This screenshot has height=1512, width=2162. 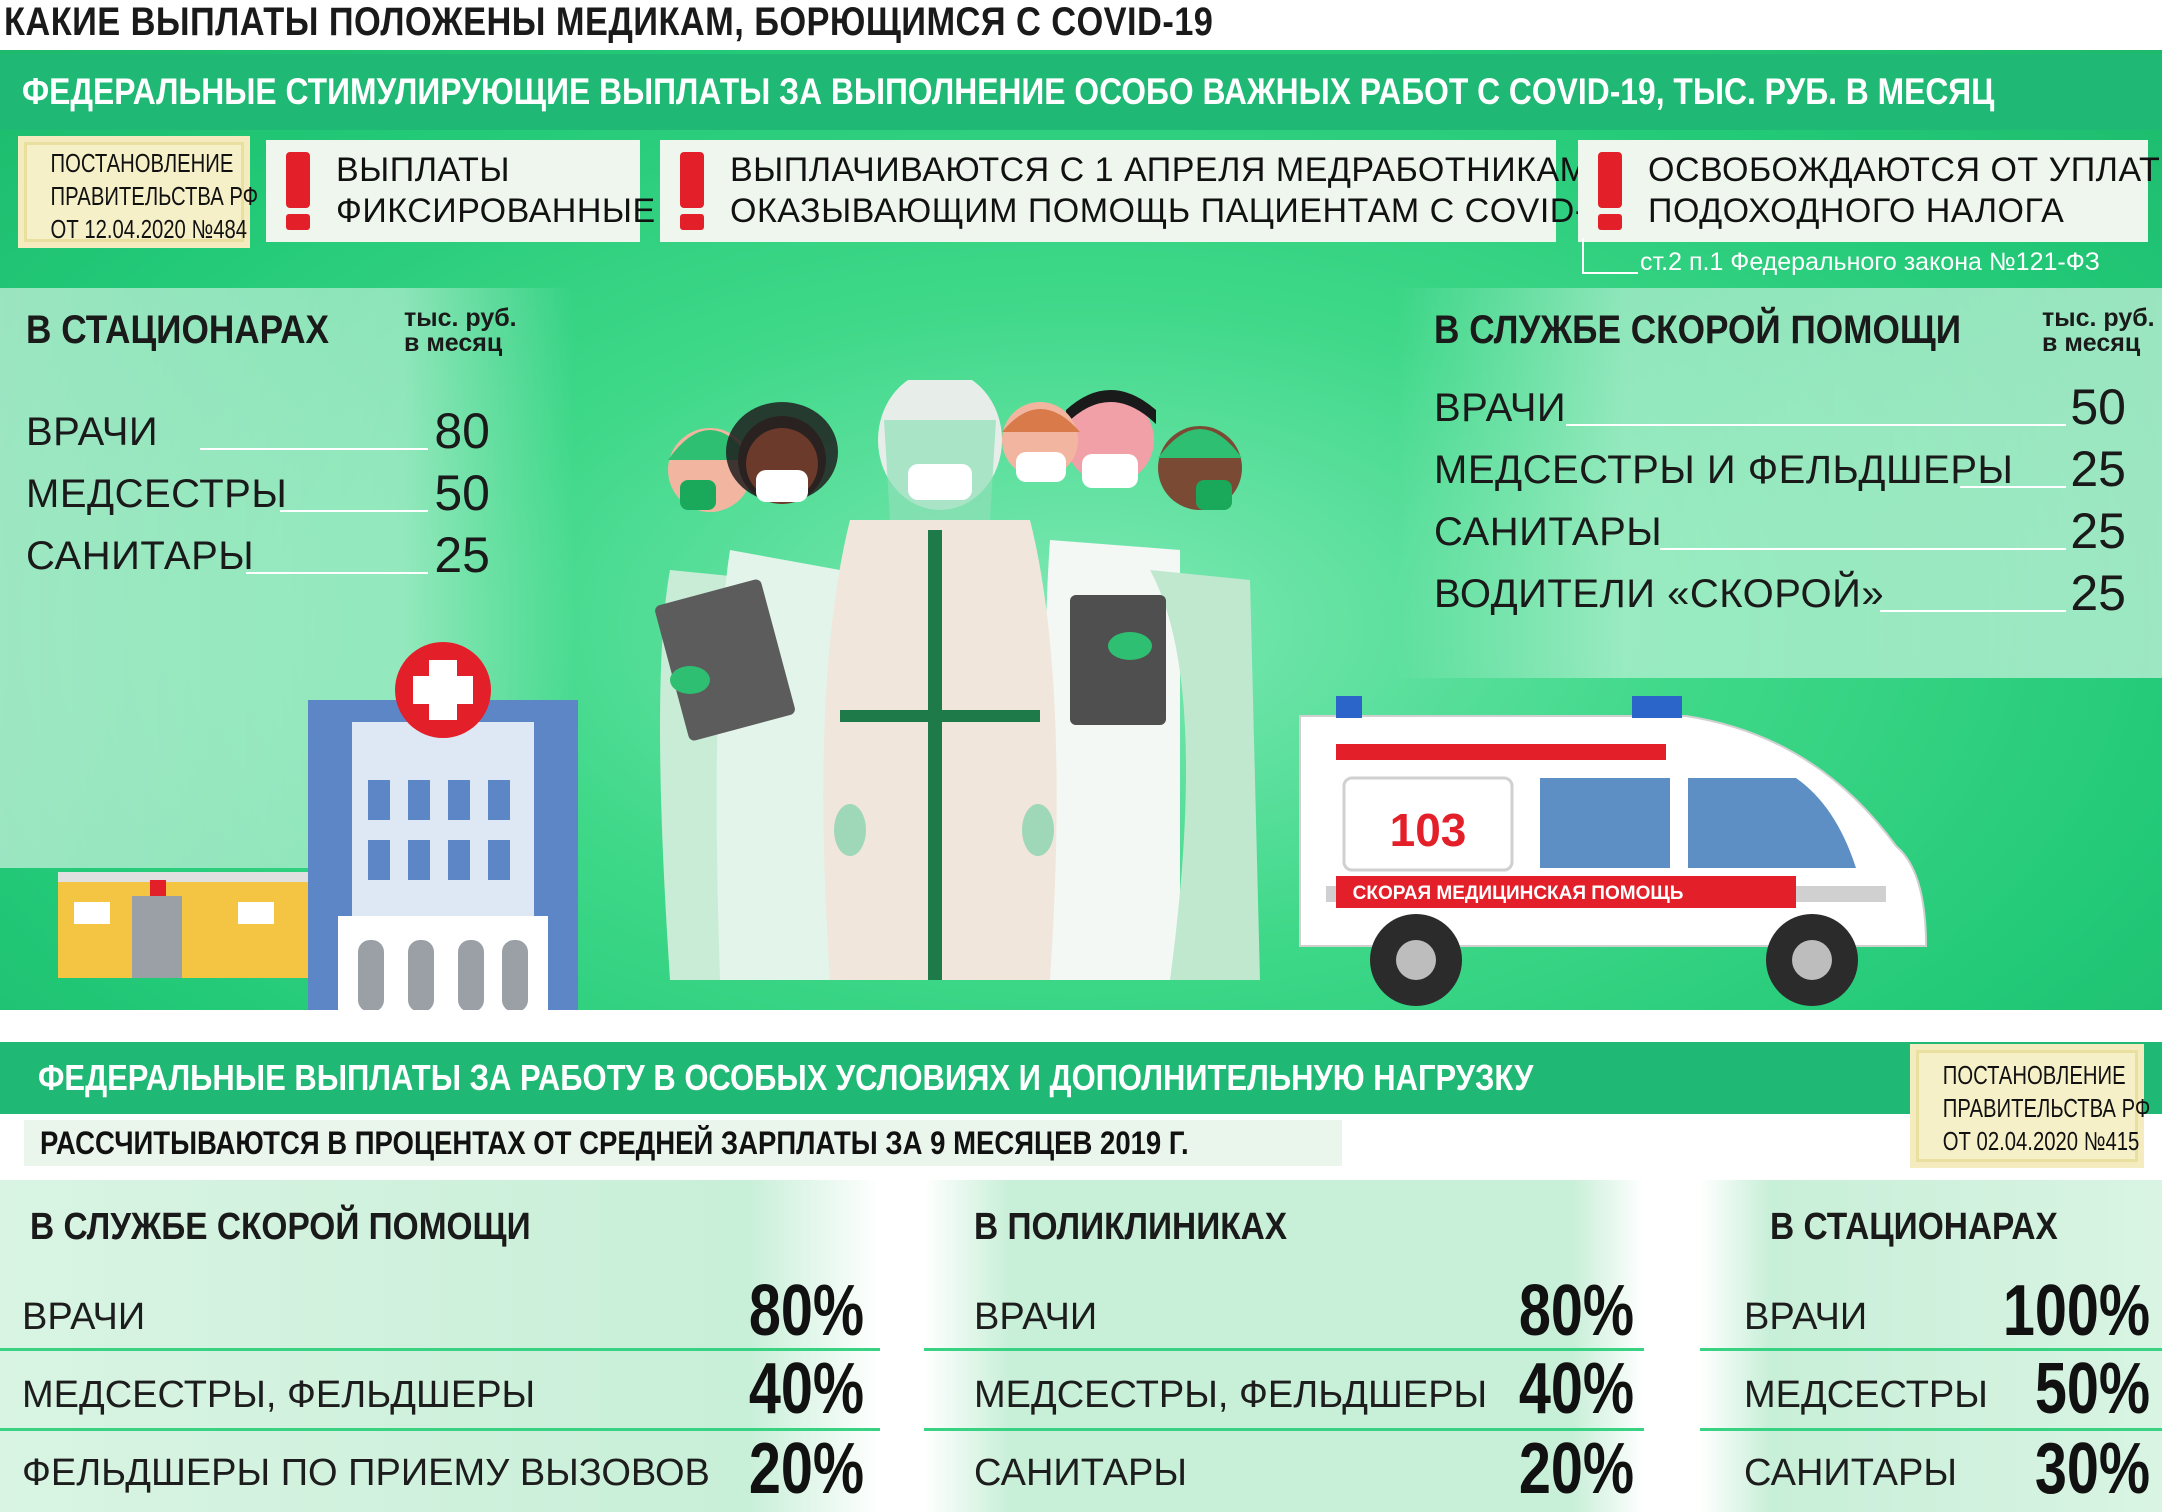 I want to click on ambulance-windows, so click(x=1599, y=824).